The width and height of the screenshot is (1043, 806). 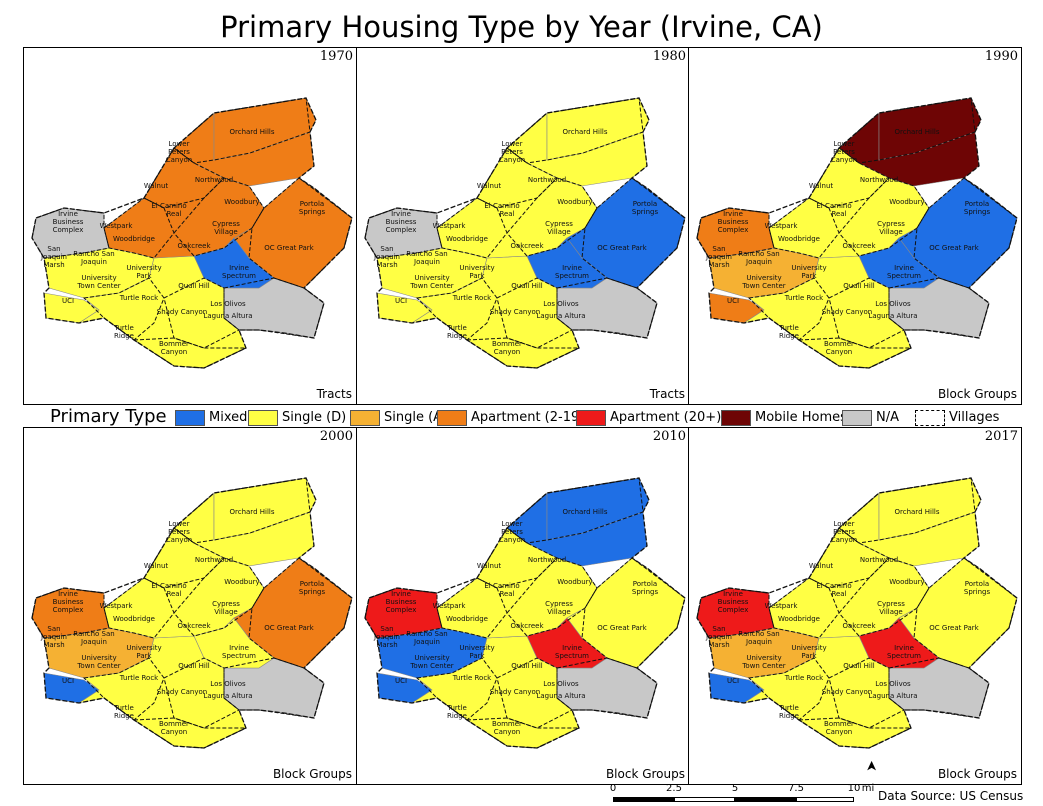 I want to click on panel-unit: Block Groups, so click(x=977, y=774).